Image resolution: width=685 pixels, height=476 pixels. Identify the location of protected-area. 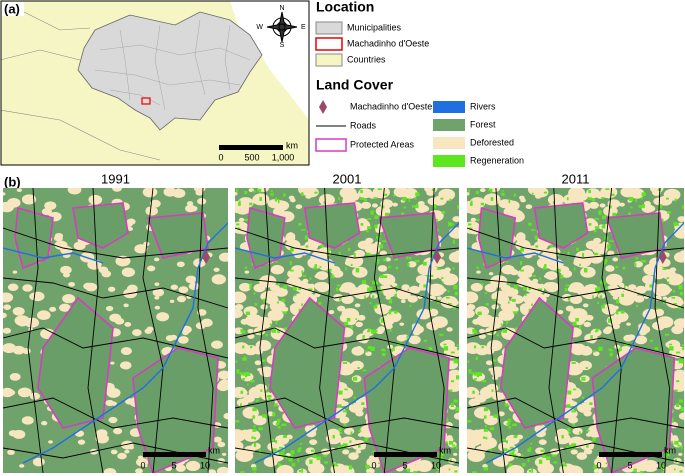
(175, 410).